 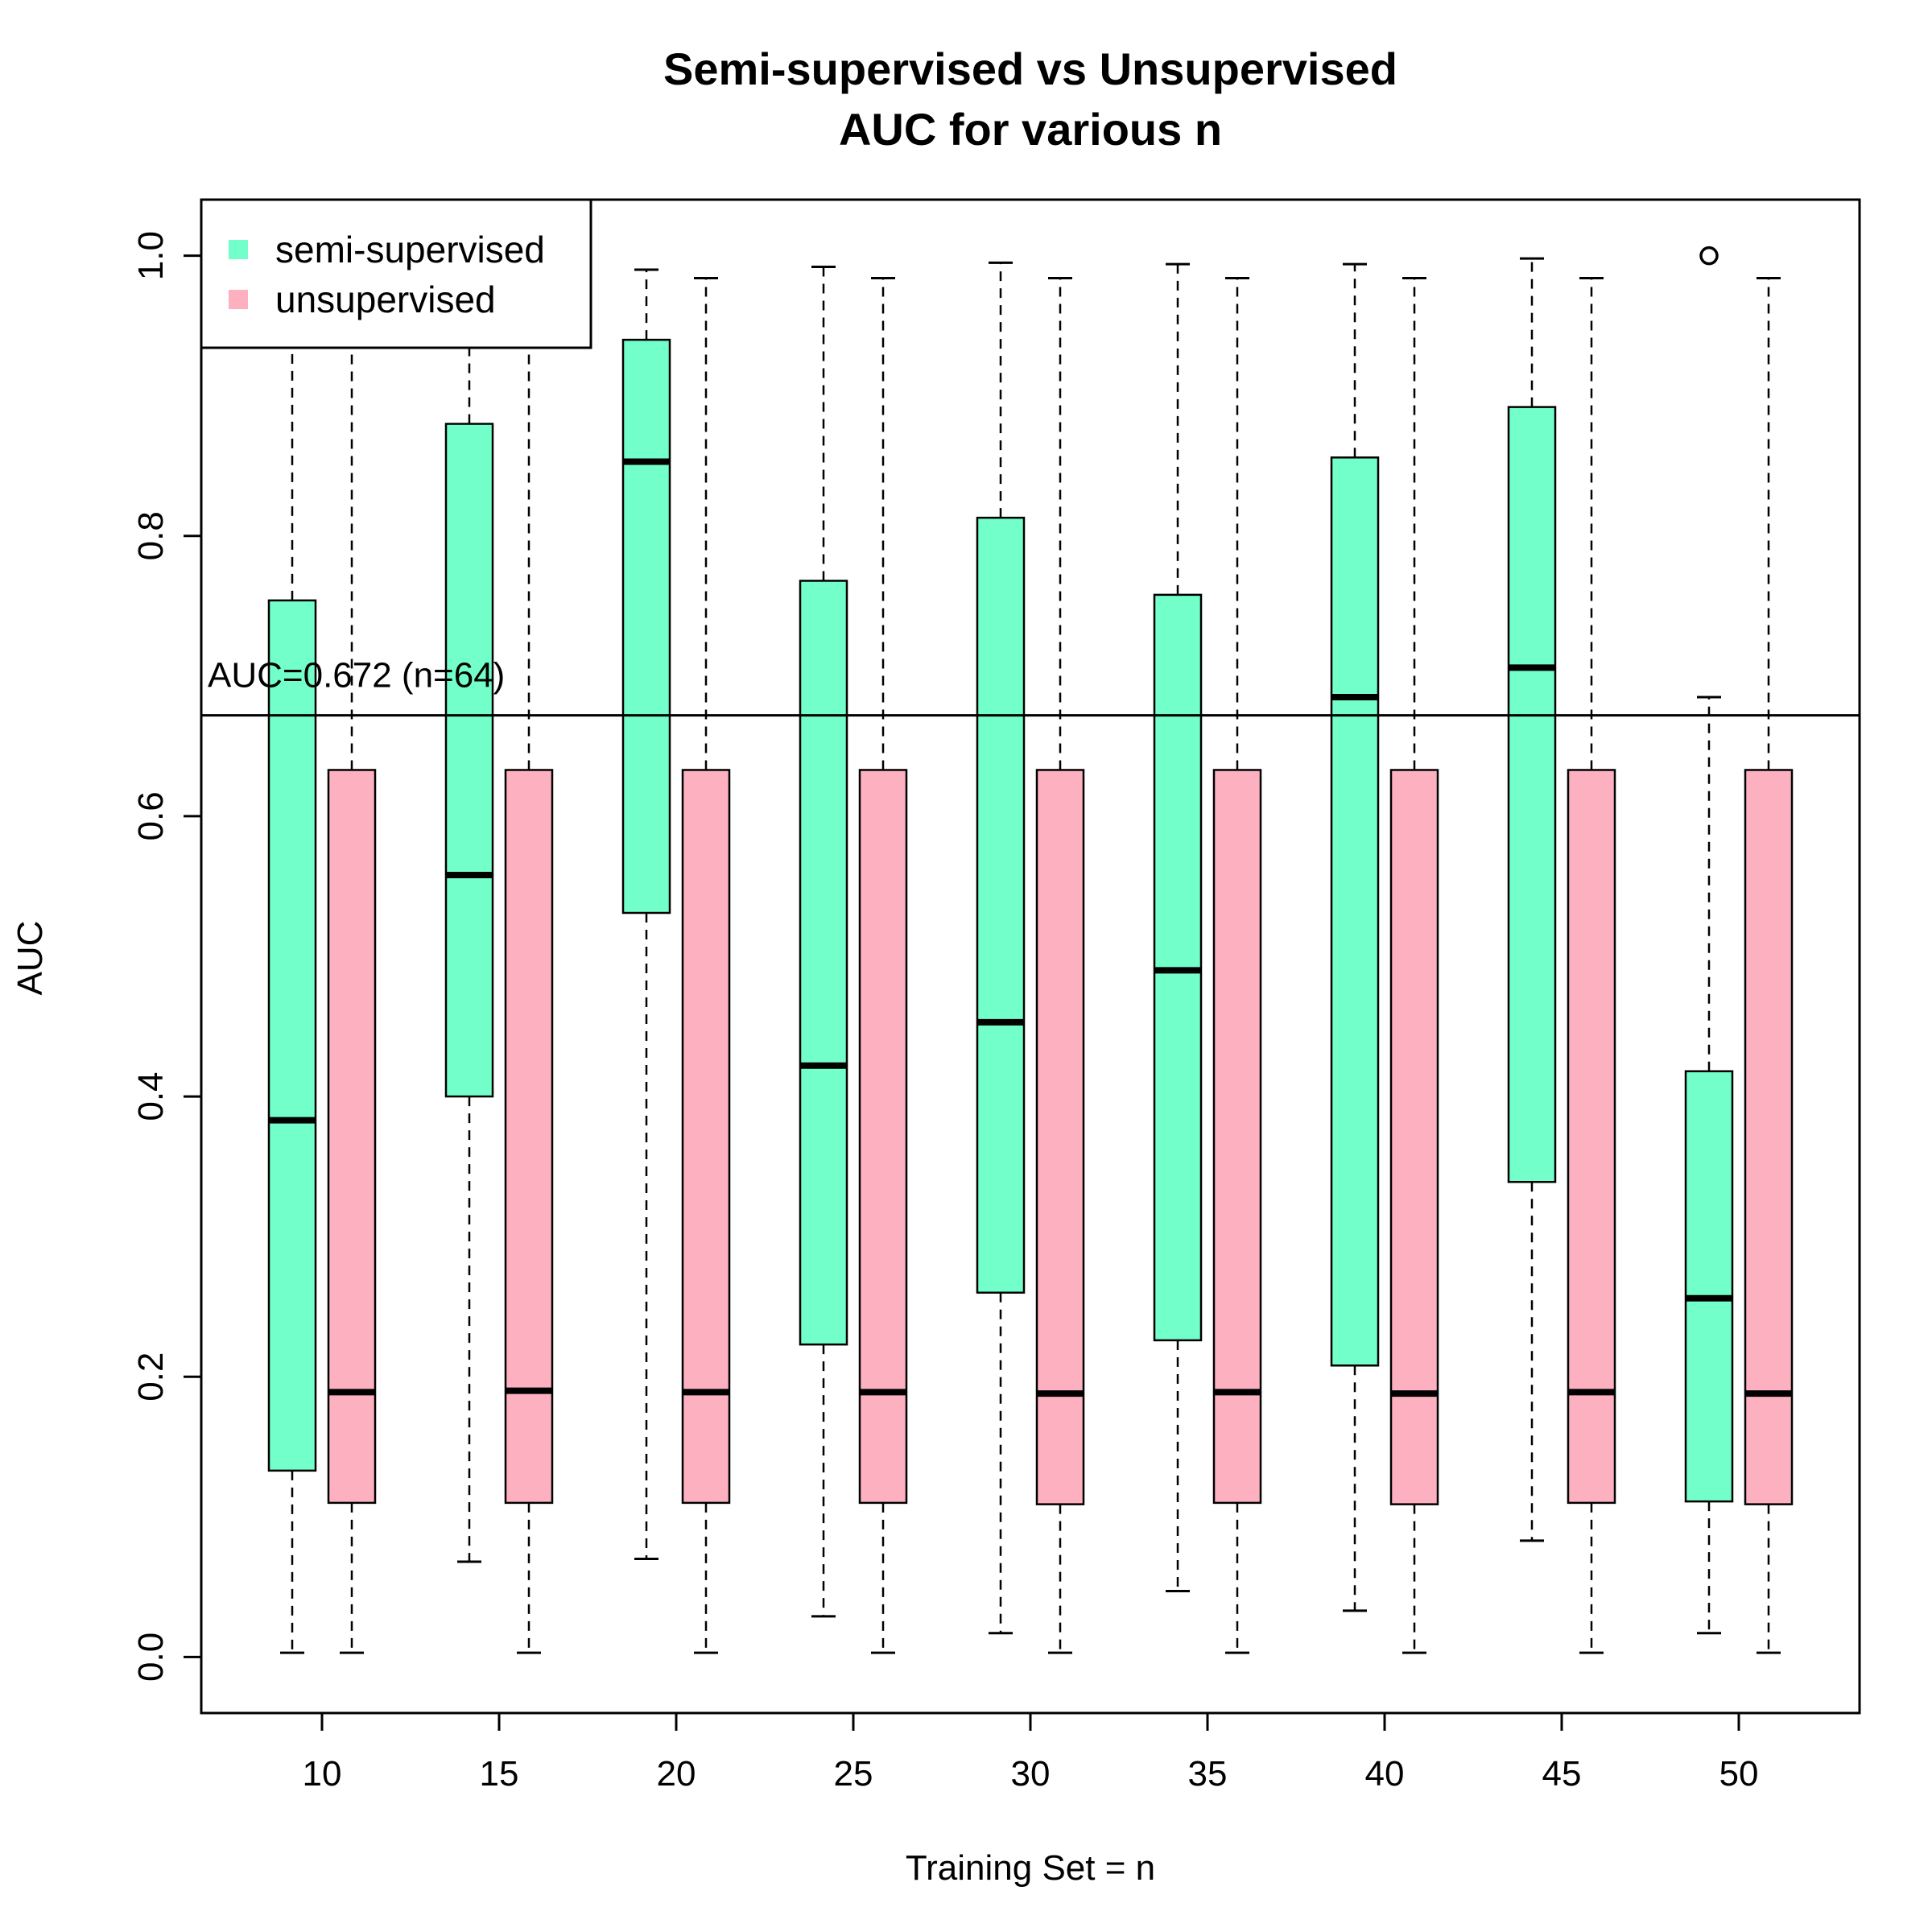 I want to click on y-tick-label-0.6: 0.6, so click(x=151, y=815).